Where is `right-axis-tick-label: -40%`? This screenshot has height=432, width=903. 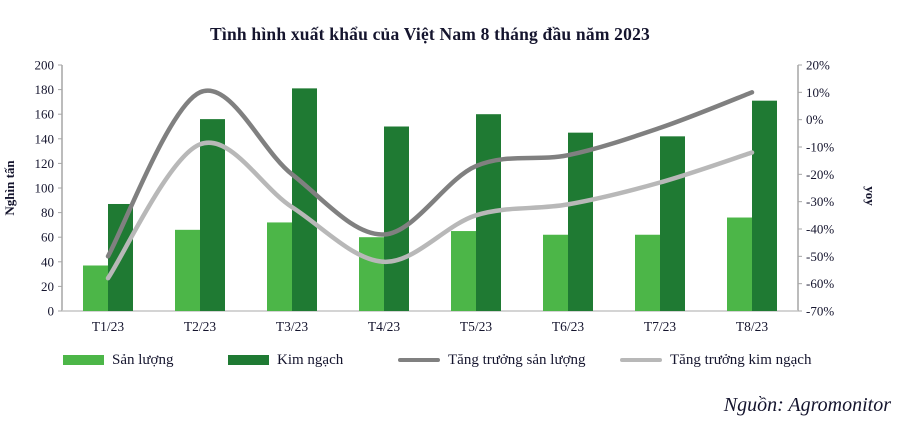 right-axis-tick-label: -40% is located at coordinates (820, 229).